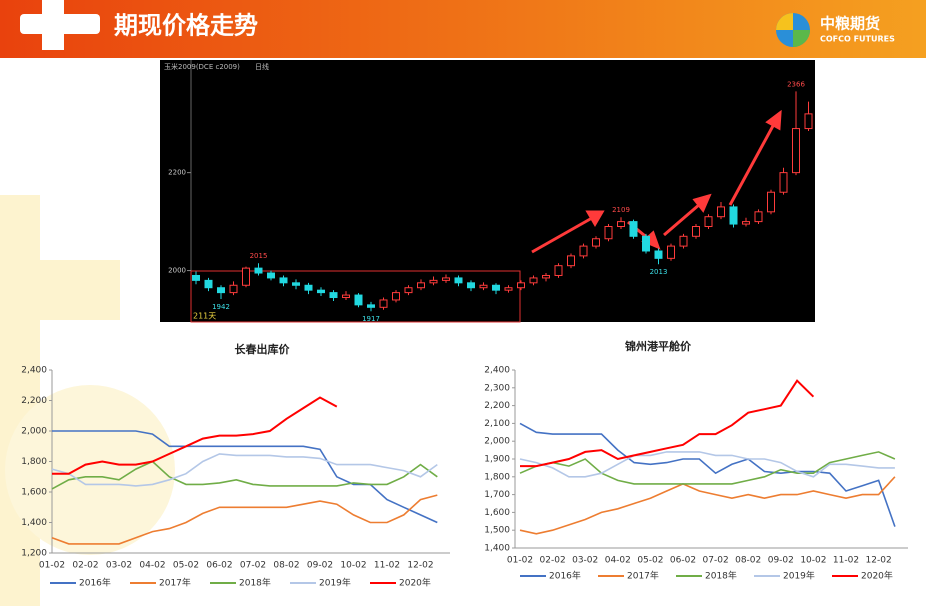 This screenshot has height=606, width=926. Describe the element at coordinates (286, 566) in the screenshot. I see `x-tick-label: 08-02` at that location.